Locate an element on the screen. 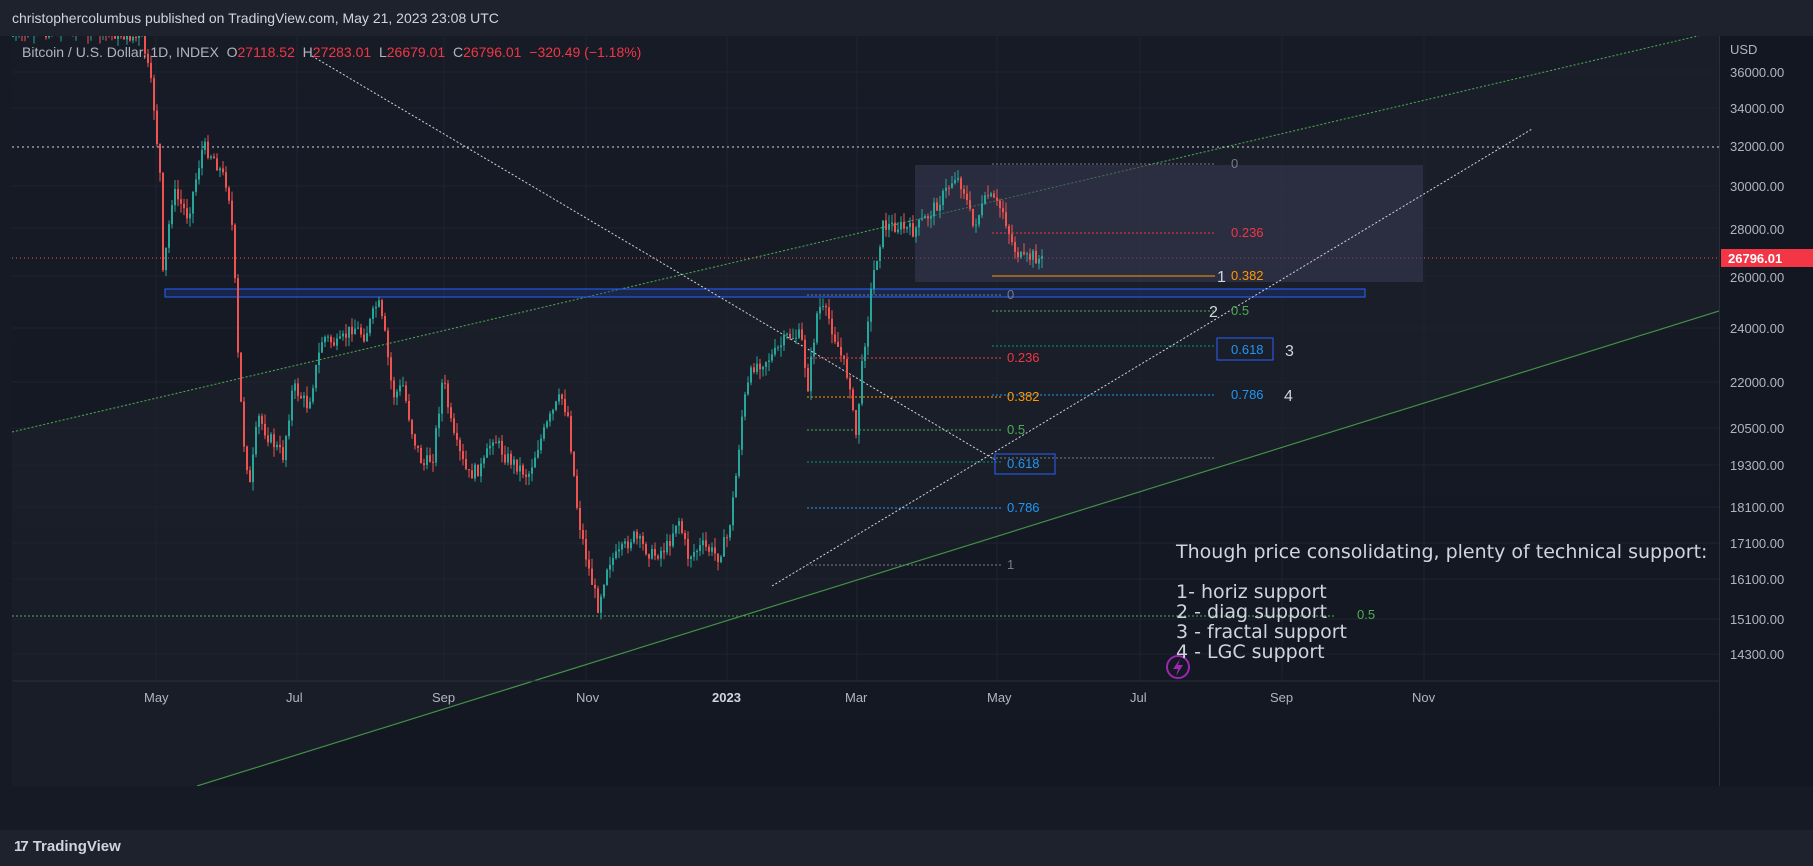 Image resolution: width=1813 pixels, height=866 pixels. marker-4: 4 is located at coordinates (1288, 396).